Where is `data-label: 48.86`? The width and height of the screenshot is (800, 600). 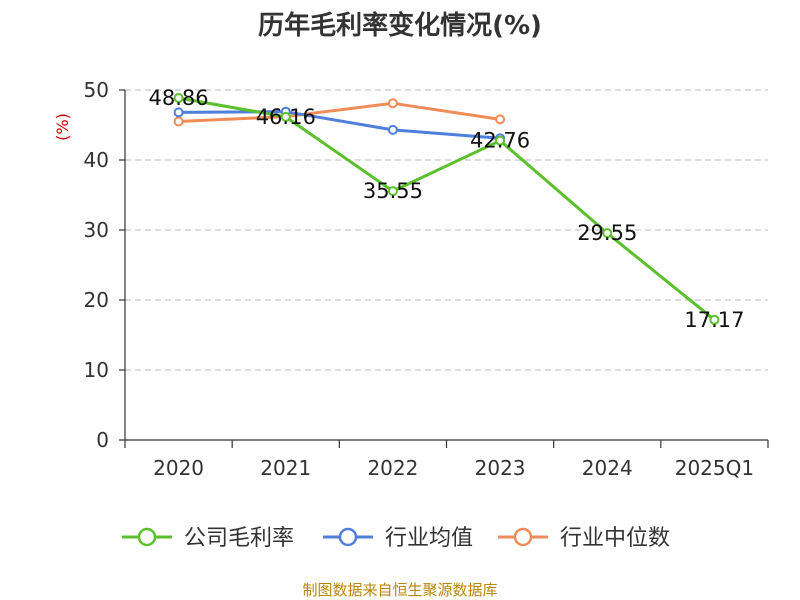 data-label: 48.86 is located at coordinates (179, 98).